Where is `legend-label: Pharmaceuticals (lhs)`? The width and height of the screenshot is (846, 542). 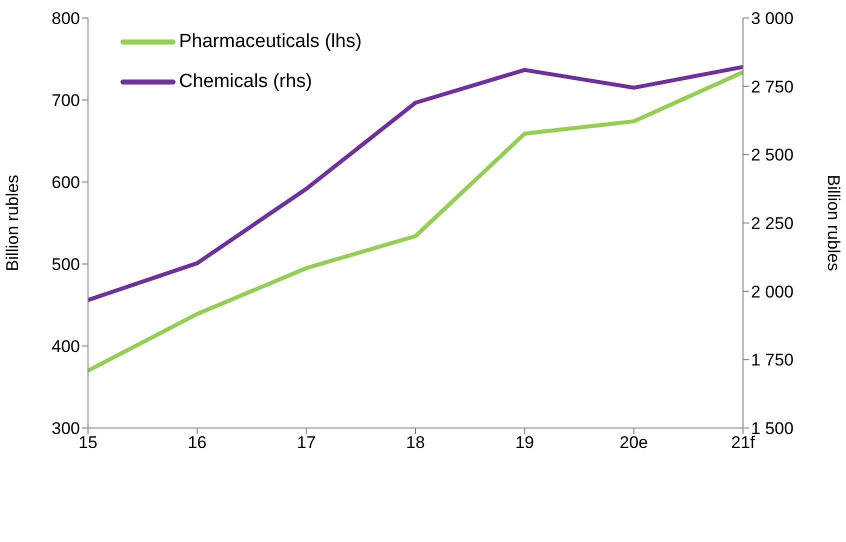
legend-label: Pharmaceuticals (lhs) is located at coordinates (270, 42).